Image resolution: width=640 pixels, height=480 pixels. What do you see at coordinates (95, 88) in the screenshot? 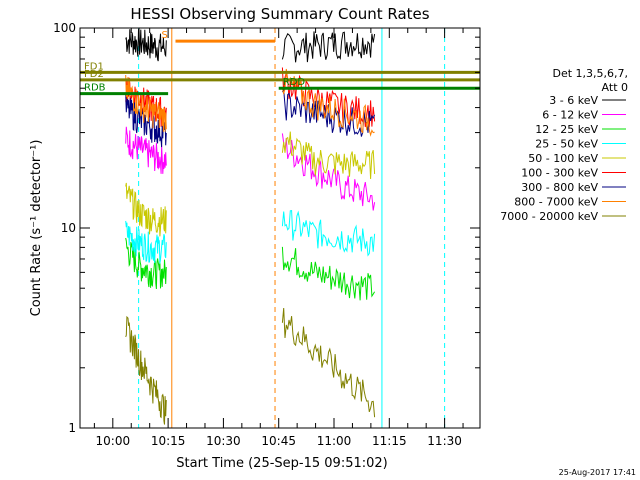
I see `flag-label-3: RDB` at bounding box center [95, 88].